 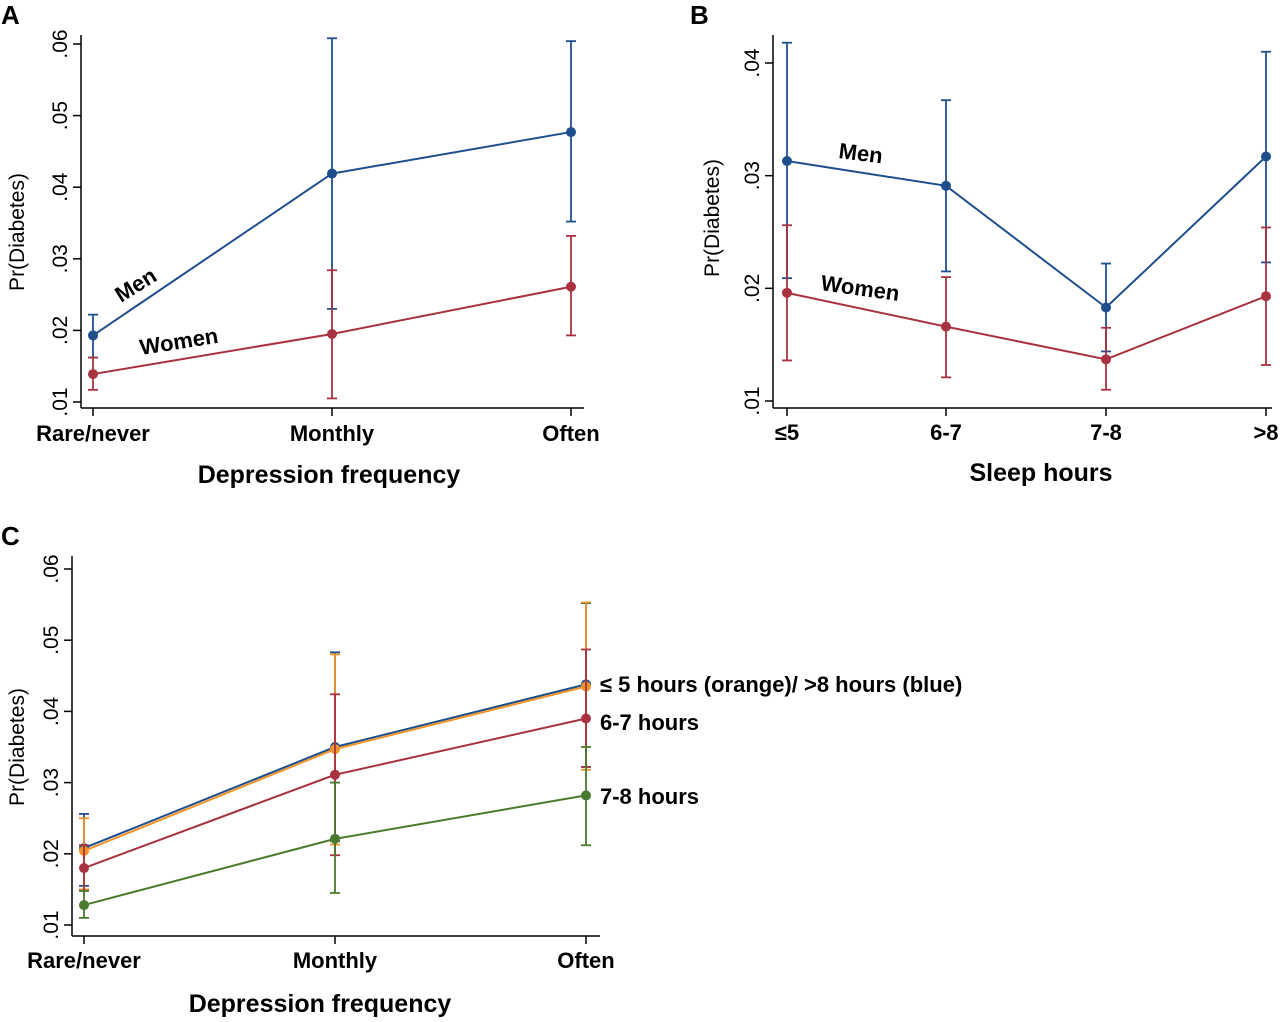 I want to click on panel-letter-b: B, so click(x=699, y=15).